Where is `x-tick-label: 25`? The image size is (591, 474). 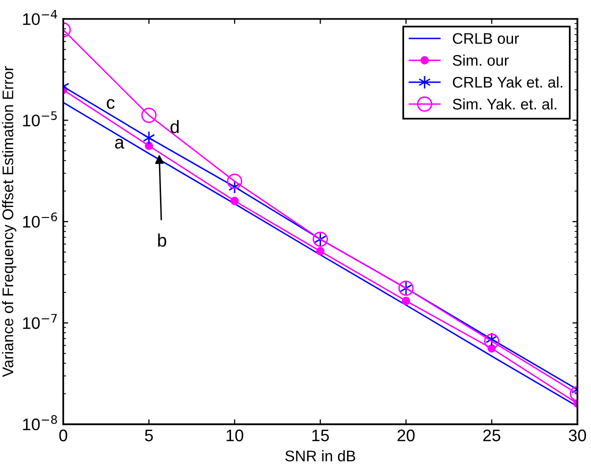
x-tick-label: 25 is located at coordinates (491, 436).